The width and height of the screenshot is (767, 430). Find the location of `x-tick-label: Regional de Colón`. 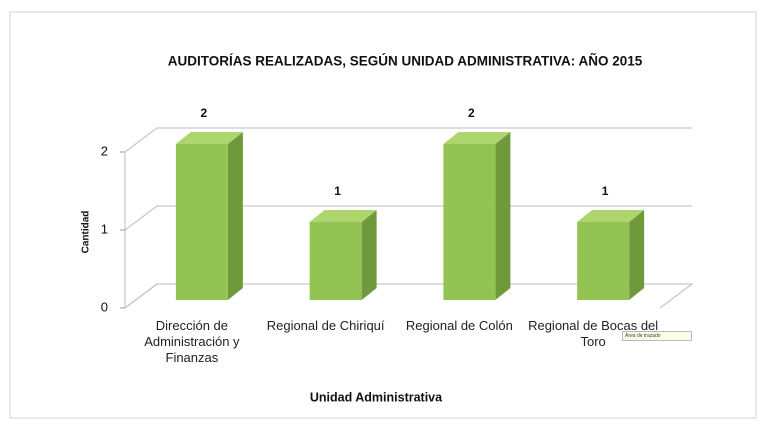

x-tick-label: Regional de Colón is located at coordinates (459, 325).